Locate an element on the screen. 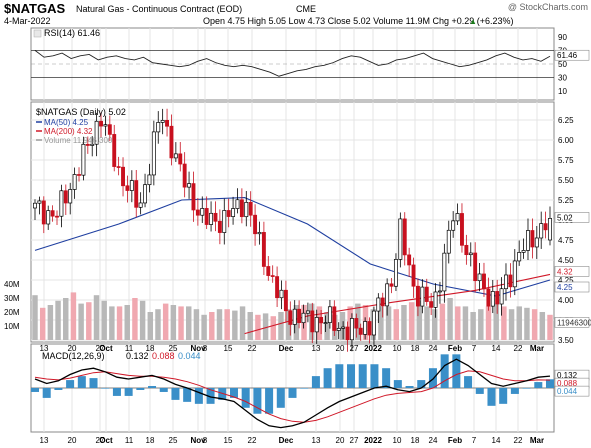 Image resolution: width=591 pixels, height=448 pixels. close-price-tag-box is located at coordinates (572, 217).